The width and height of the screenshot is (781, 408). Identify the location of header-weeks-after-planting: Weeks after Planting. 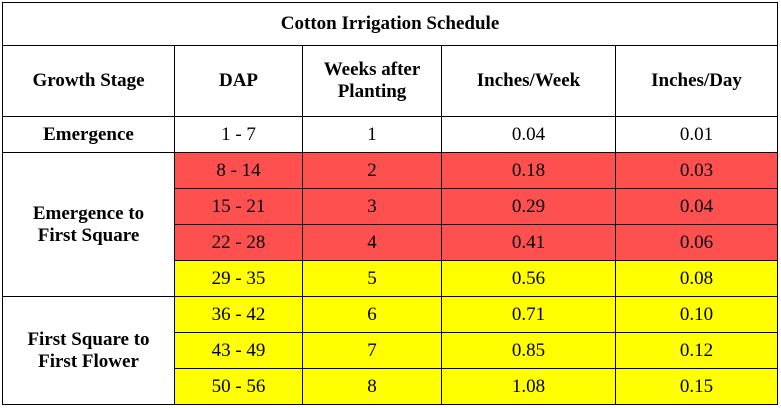
(372, 81).